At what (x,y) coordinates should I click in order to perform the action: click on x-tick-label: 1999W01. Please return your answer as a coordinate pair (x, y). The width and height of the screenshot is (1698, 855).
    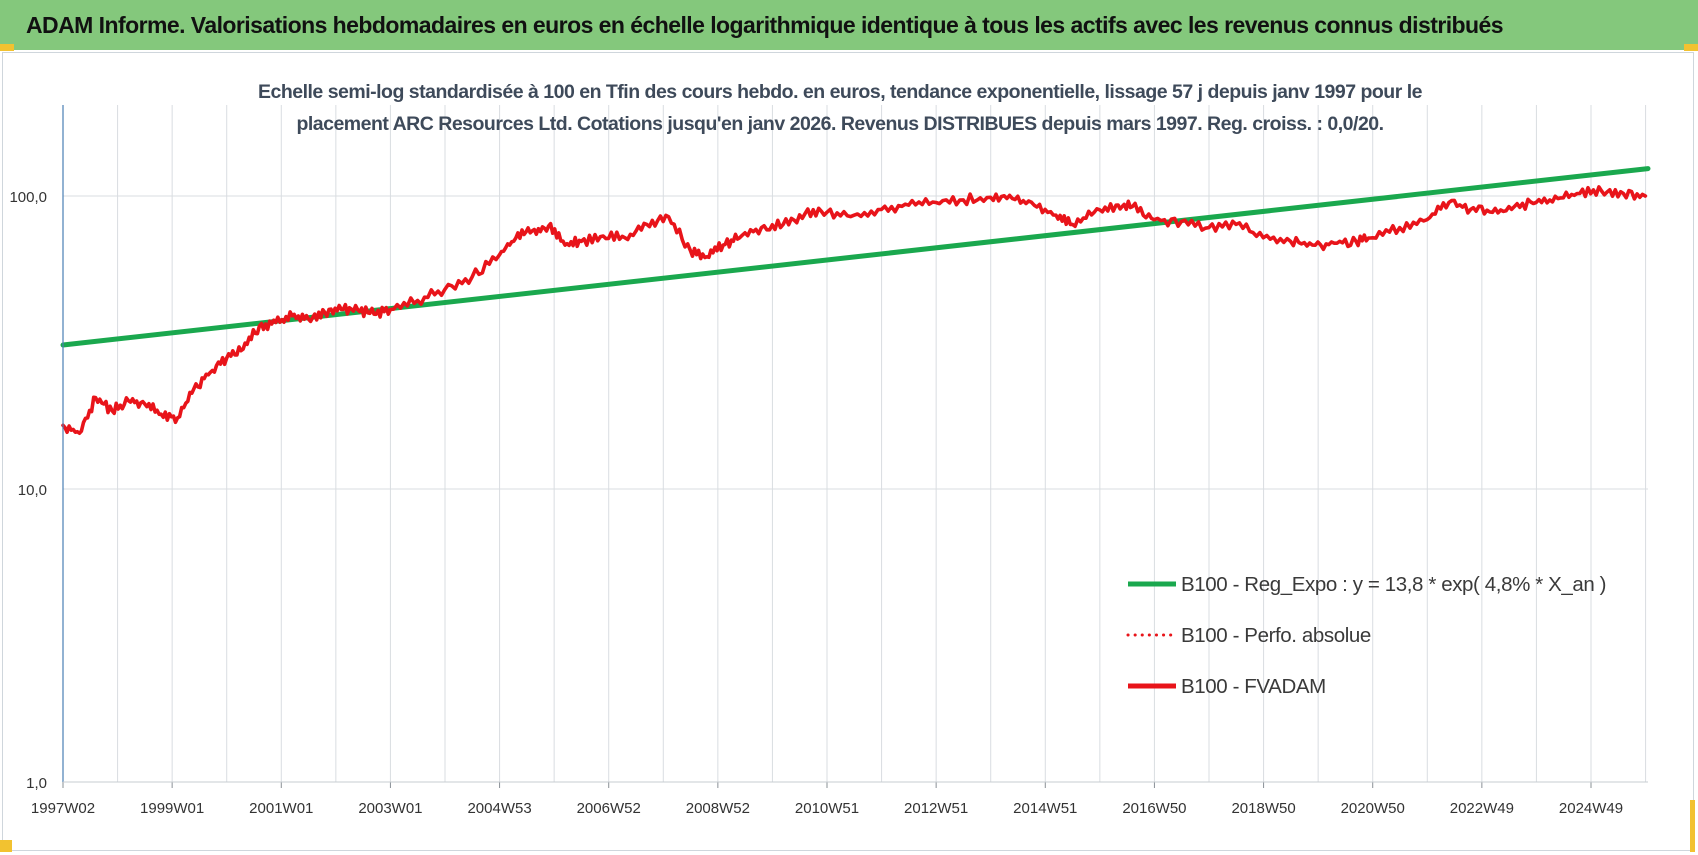
    Looking at the image, I should click on (172, 808).